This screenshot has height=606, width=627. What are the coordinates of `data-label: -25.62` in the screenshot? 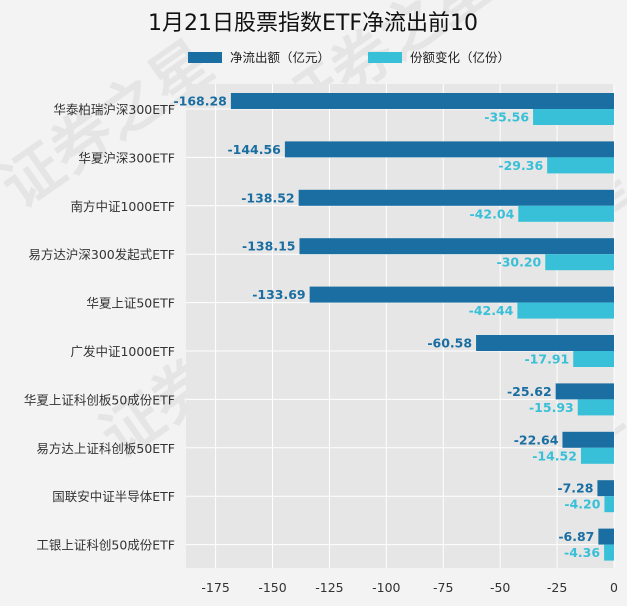 It's located at (529, 391).